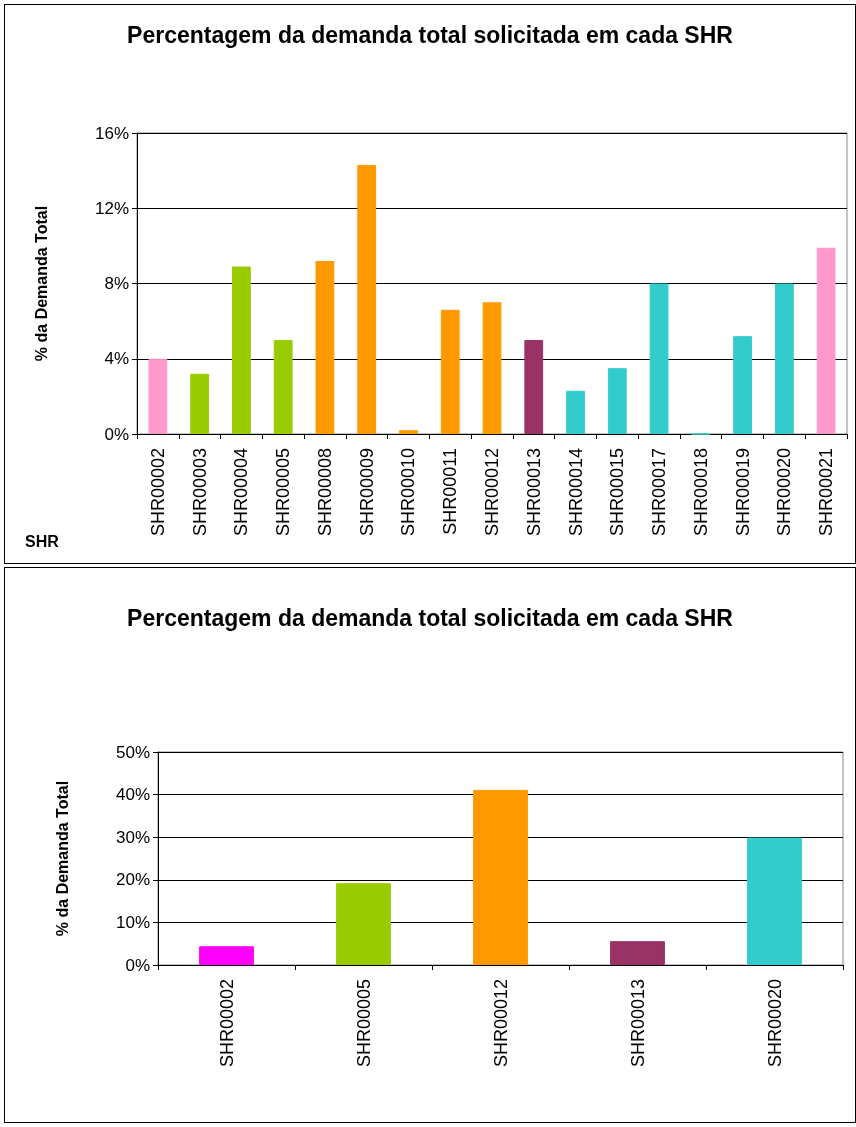  I want to click on y-tick-label: 8%, so click(116, 283).